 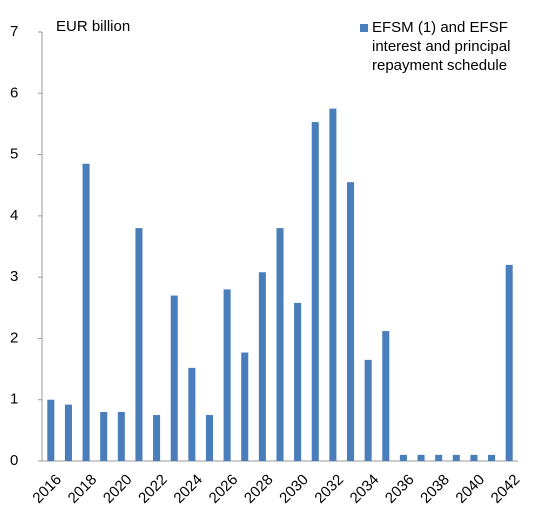 I want to click on y-tick-label: 1, so click(x=14, y=399).